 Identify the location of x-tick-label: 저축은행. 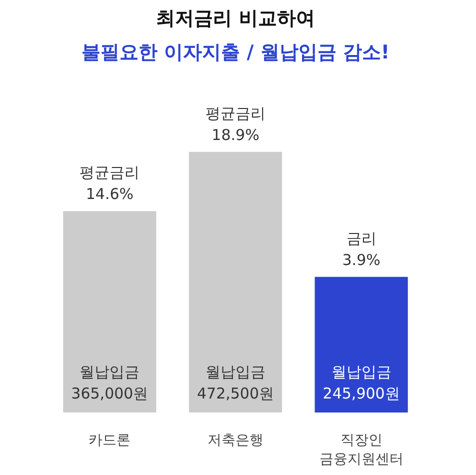
(236, 440).